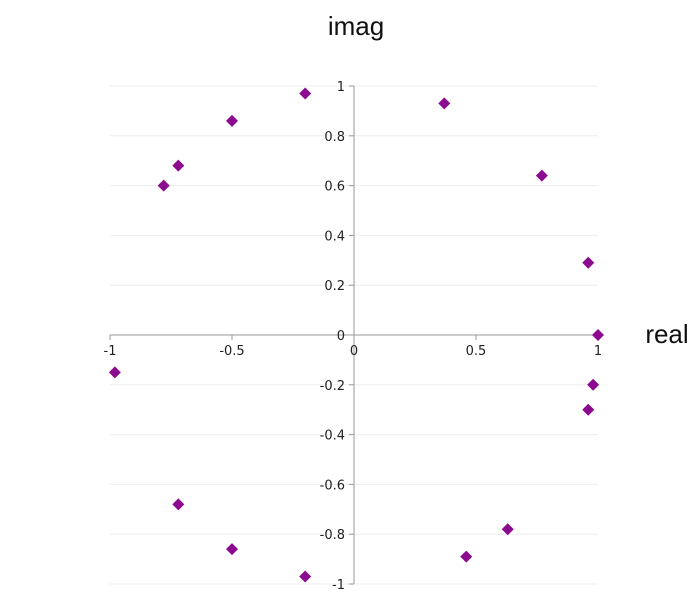  Describe the element at coordinates (598, 351) in the screenshot. I see `x-tick-label: 1` at that location.